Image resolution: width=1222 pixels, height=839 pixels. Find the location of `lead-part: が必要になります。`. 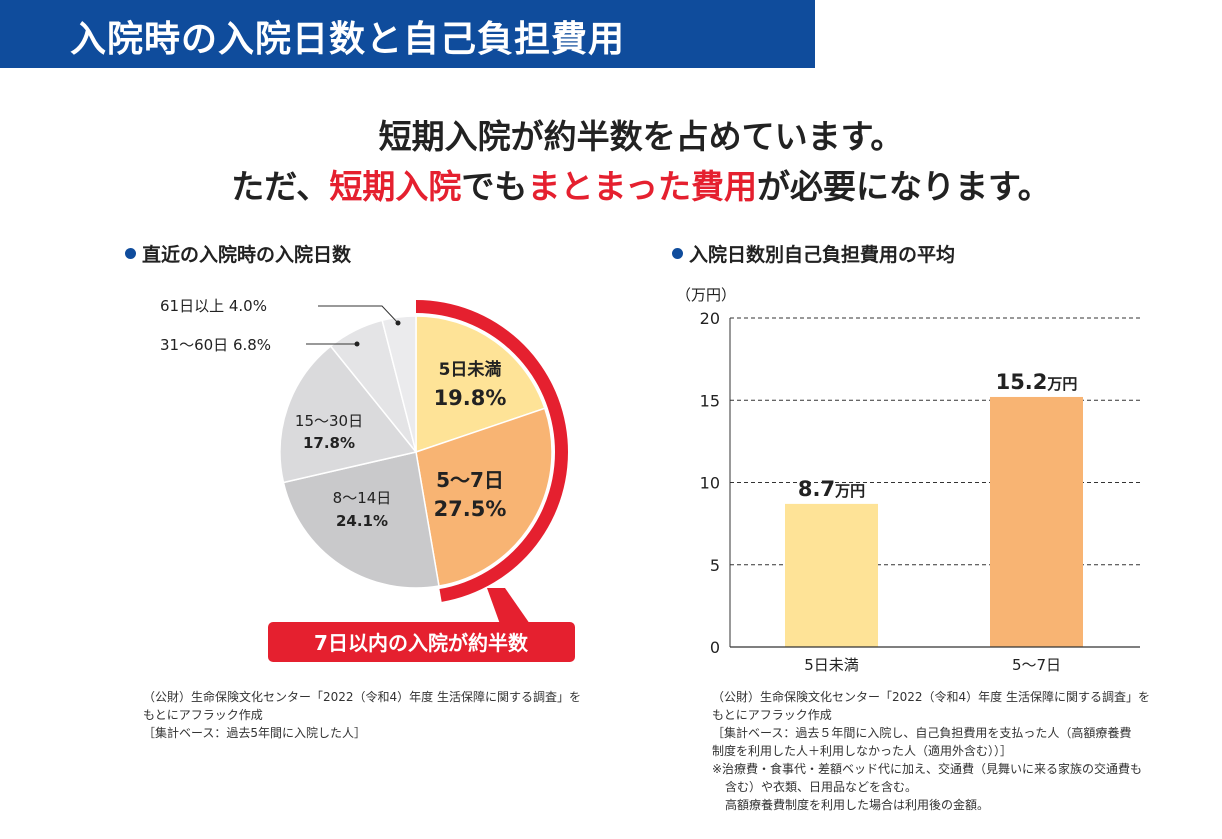

lead-part: が必要になります。 is located at coordinates (904, 186).